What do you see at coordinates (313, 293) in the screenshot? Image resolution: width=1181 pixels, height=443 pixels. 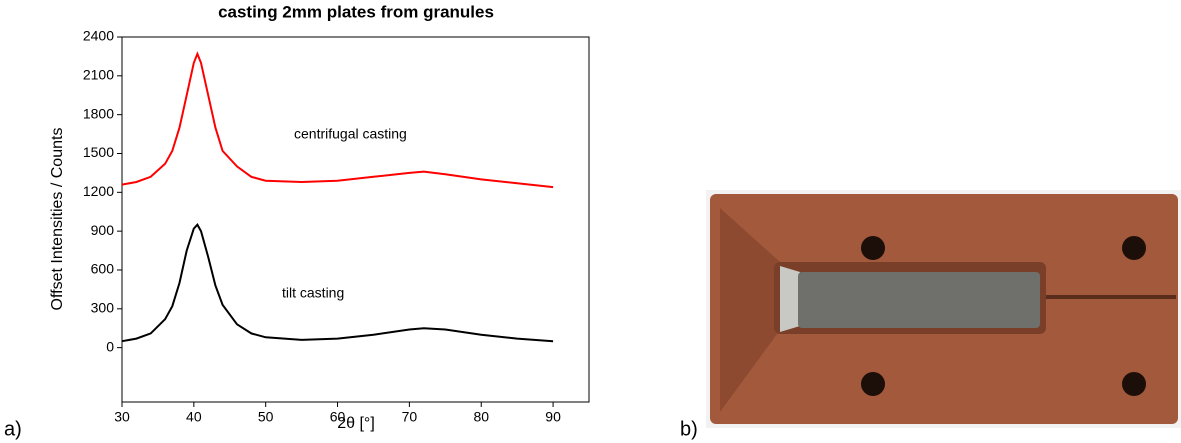 I see `series-annotation: tilt casting` at bounding box center [313, 293].